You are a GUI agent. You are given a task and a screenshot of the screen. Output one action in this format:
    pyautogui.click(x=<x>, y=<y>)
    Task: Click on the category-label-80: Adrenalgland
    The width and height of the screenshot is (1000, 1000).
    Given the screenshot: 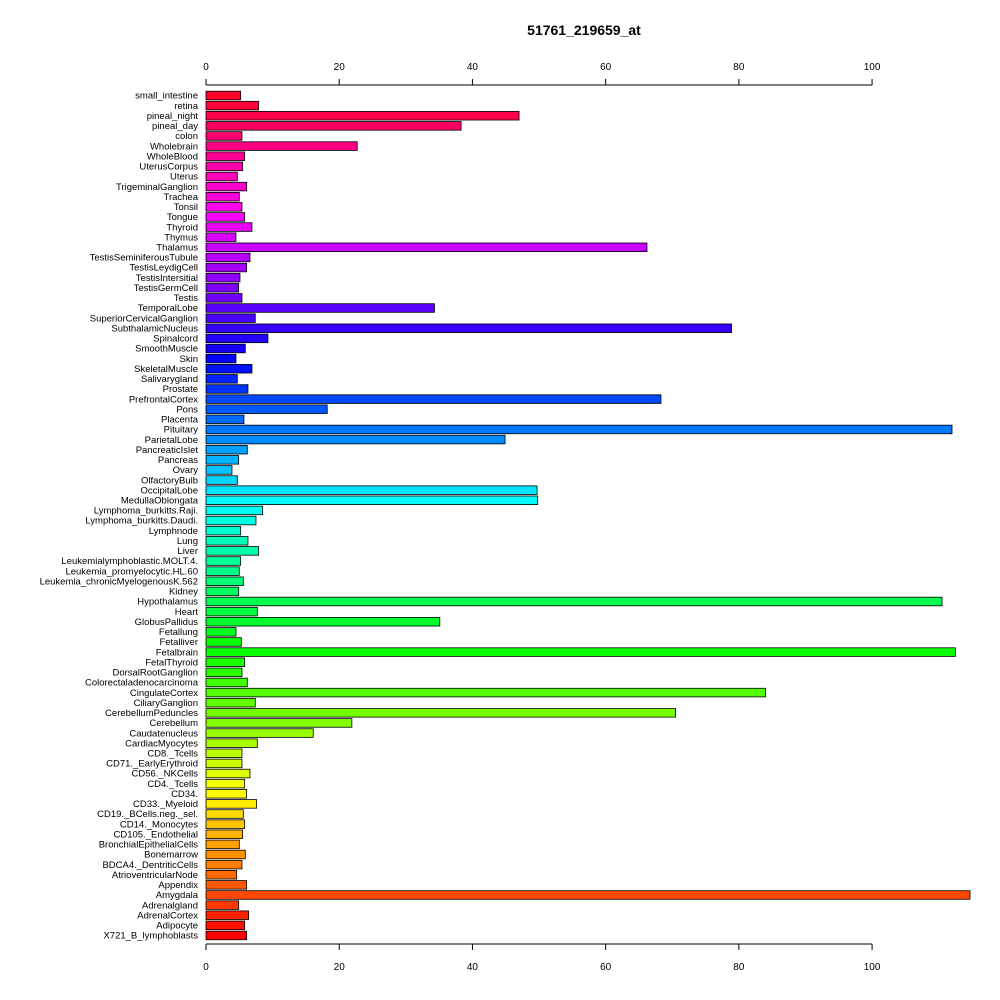 What is the action you would take?
    pyautogui.click(x=170, y=905)
    